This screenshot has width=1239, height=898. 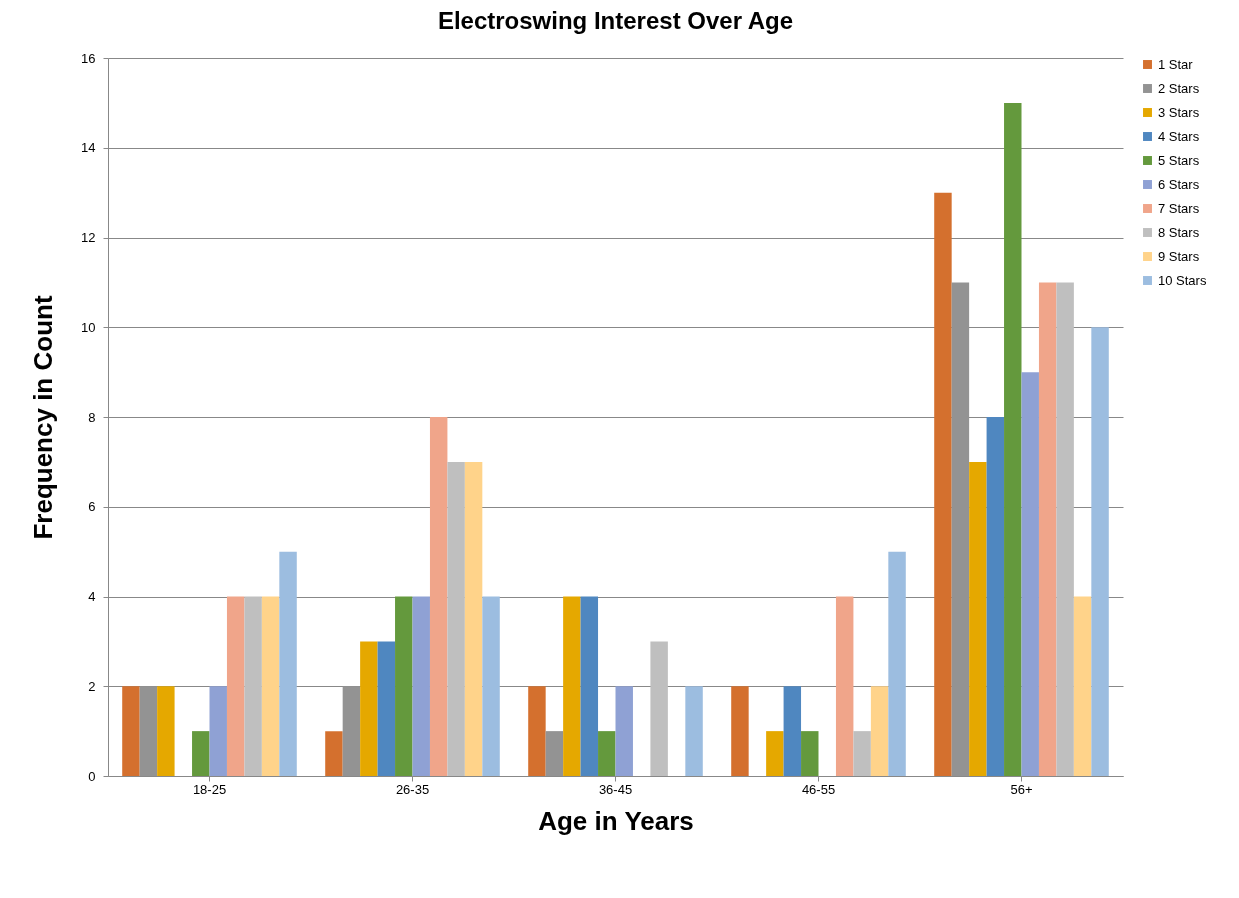 I want to click on legend-label: 9 Stars, so click(x=1179, y=256).